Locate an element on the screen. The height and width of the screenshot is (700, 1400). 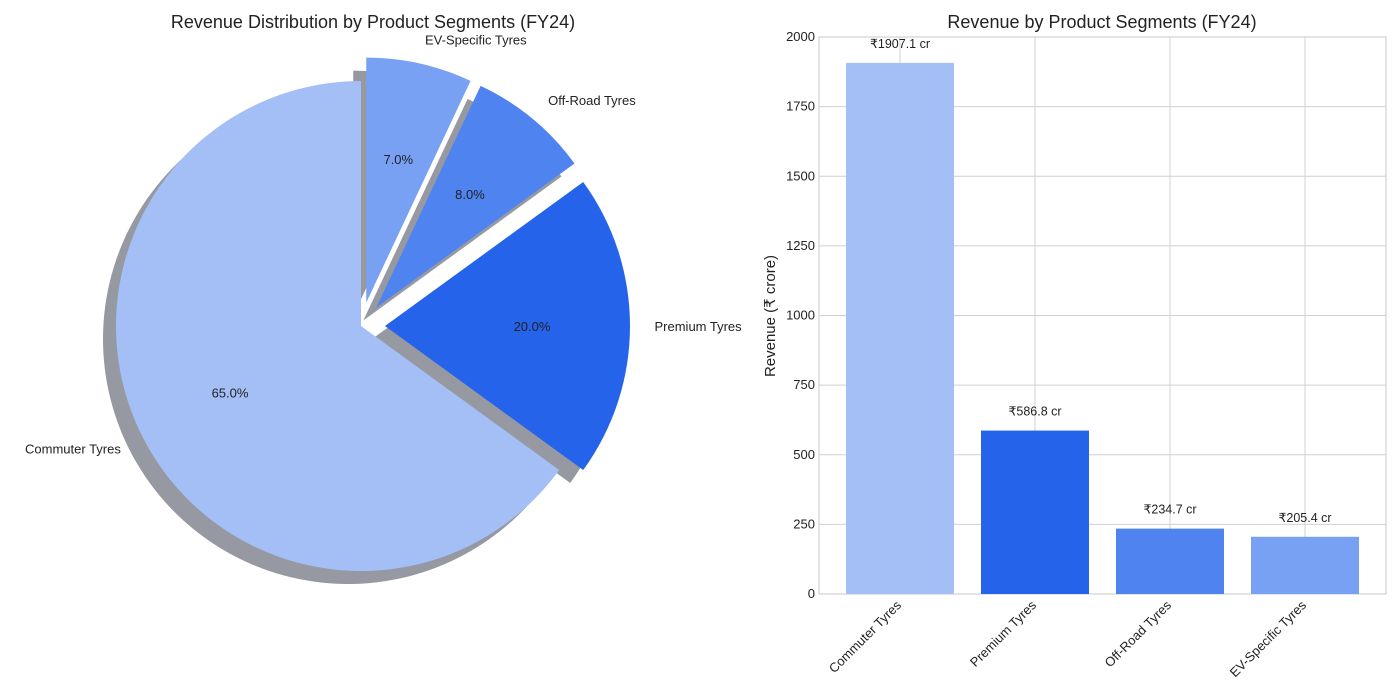
pie-slice-off-road-tyres is located at coordinates (475, 196).